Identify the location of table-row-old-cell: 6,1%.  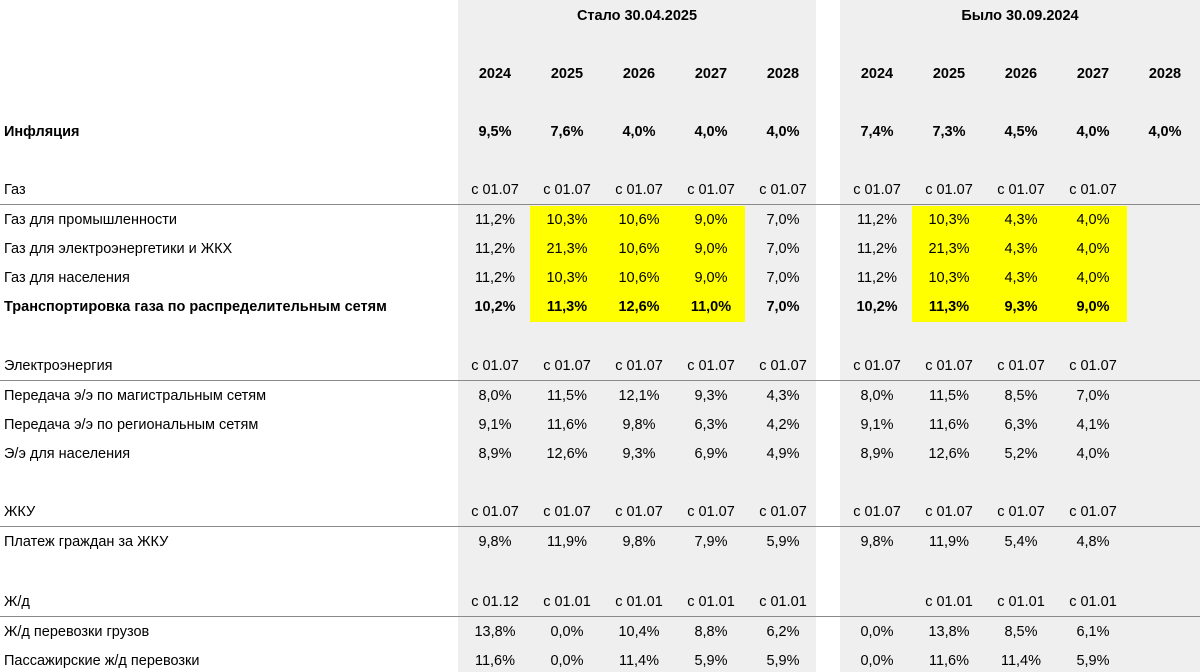
(1093, 632).